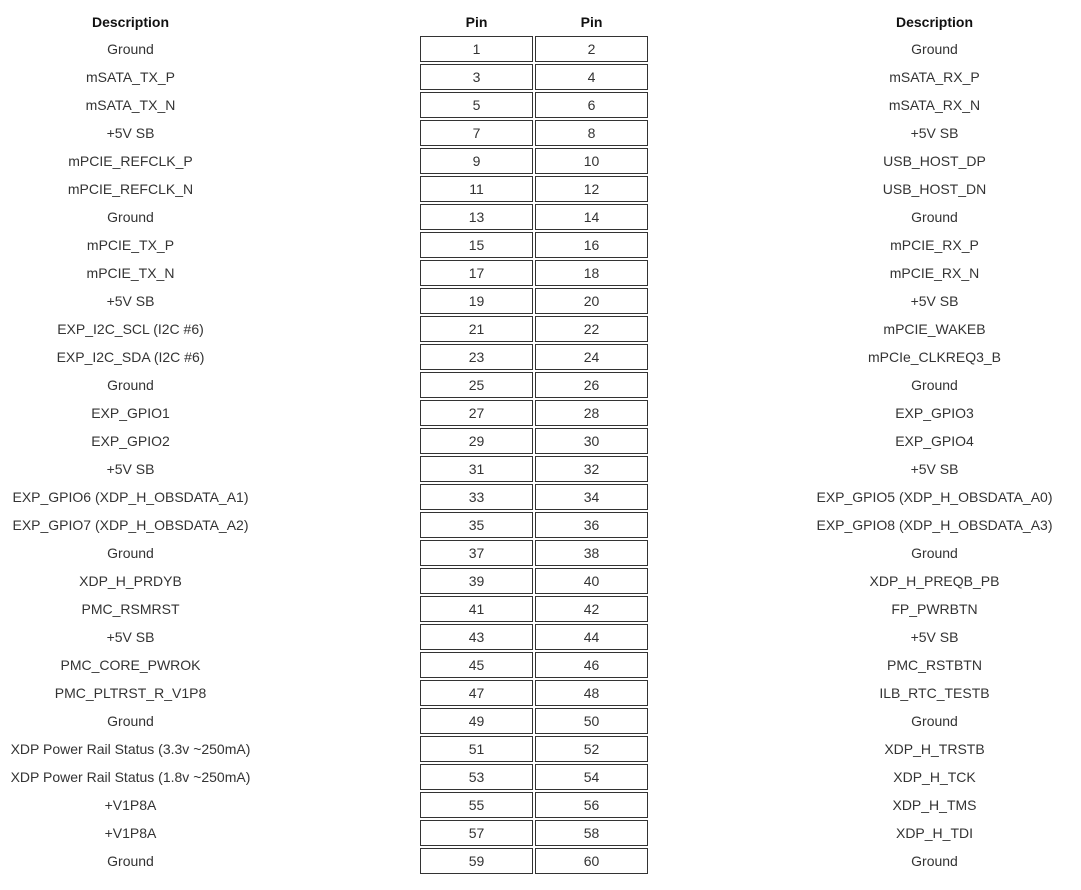 This screenshot has height=890, width=1081. Describe the element at coordinates (476, 861) in the screenshot. I see `left-pin-number: 59` at that location.